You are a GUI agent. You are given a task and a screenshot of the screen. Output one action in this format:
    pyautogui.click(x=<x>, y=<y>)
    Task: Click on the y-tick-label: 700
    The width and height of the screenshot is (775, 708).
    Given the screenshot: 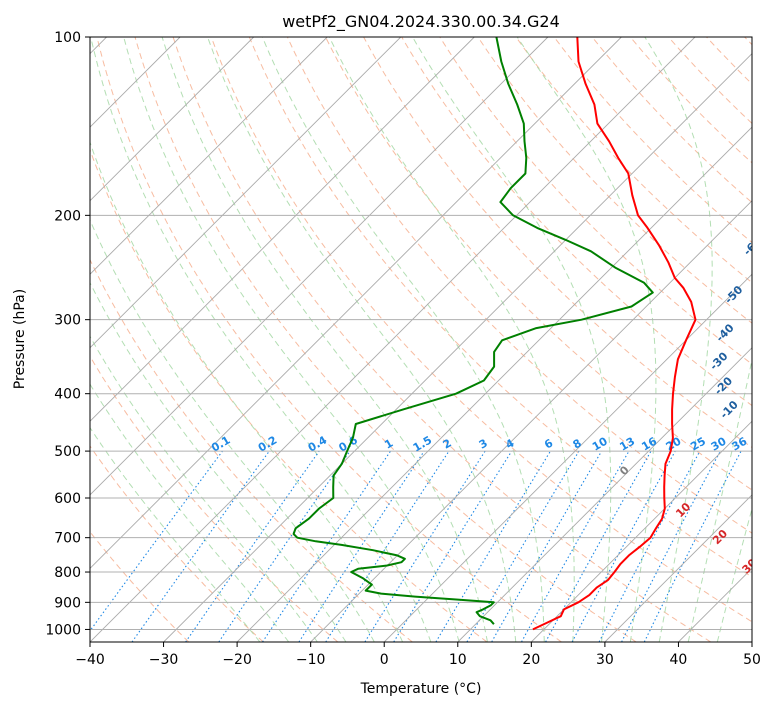 What is the action you would take?
    pyautogui.click(x=67, y=539)
    